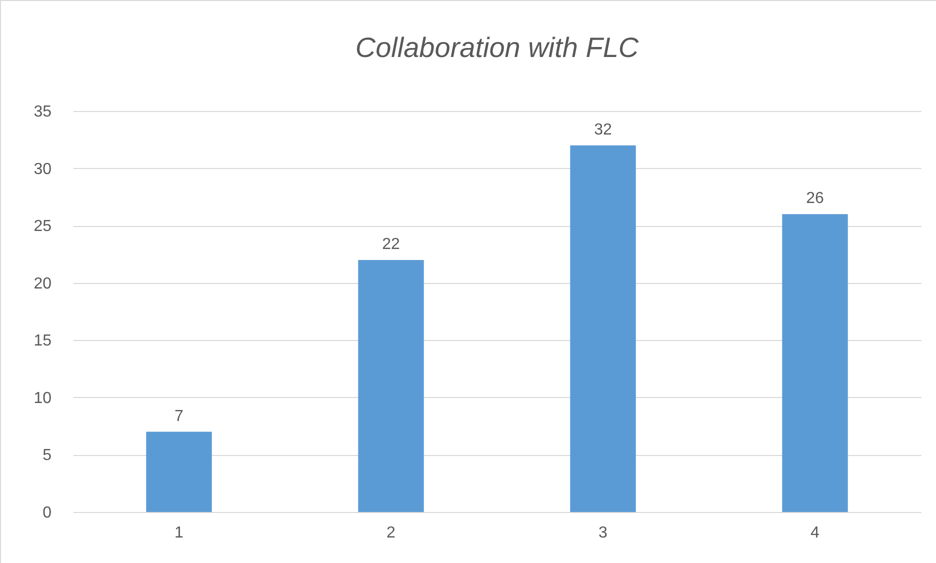  Describe the element at coordinates (43, 283) in the screenshot. I see `y-tick-label: 20` at that location.